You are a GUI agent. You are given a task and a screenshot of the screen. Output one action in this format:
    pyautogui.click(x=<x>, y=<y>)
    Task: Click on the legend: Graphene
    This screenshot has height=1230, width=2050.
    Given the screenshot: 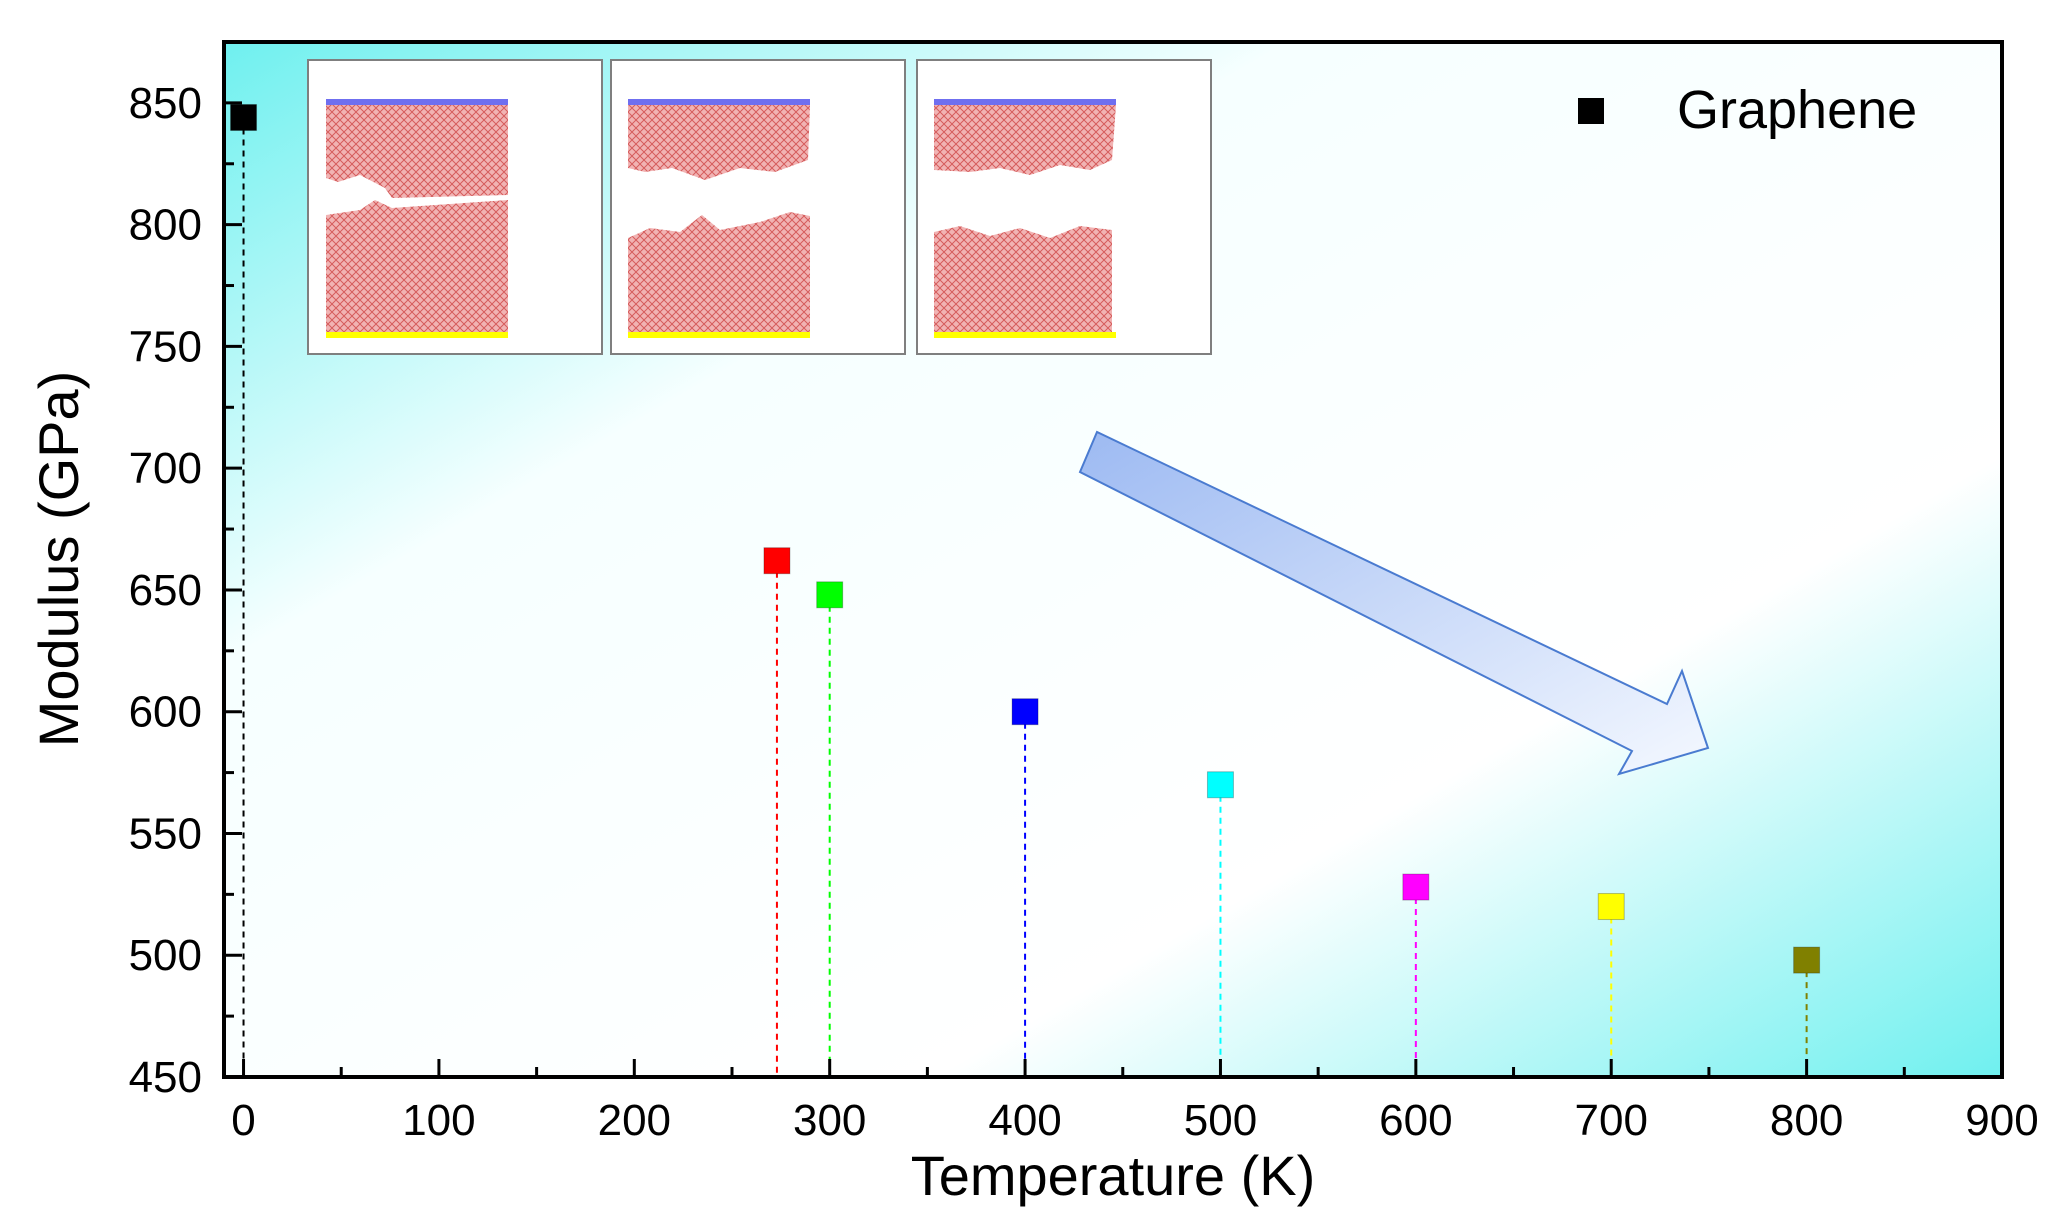 What is the action you would take?
    pyautogui.click(x=1747, y=110)
    